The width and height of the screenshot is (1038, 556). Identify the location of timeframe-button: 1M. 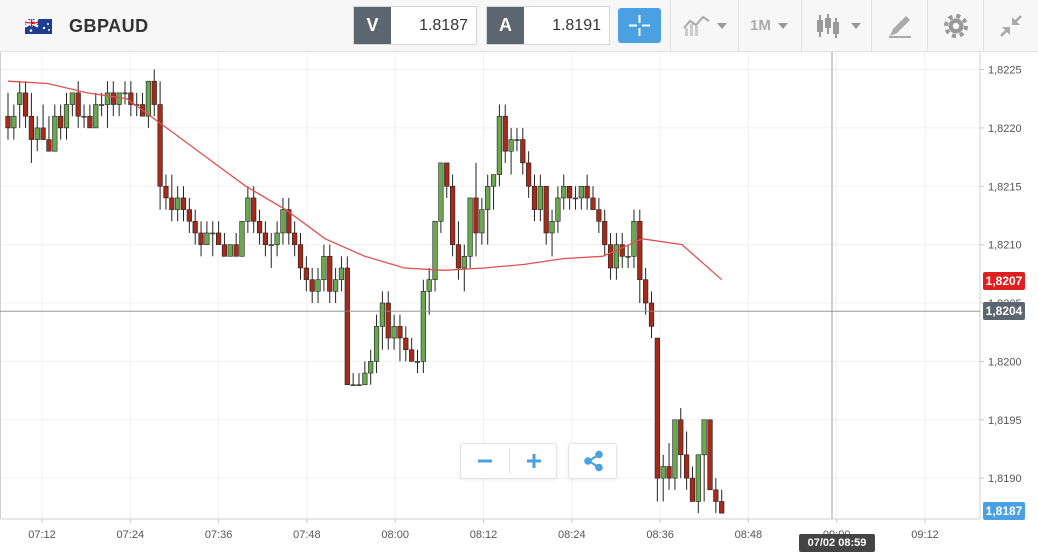
(770, 26).